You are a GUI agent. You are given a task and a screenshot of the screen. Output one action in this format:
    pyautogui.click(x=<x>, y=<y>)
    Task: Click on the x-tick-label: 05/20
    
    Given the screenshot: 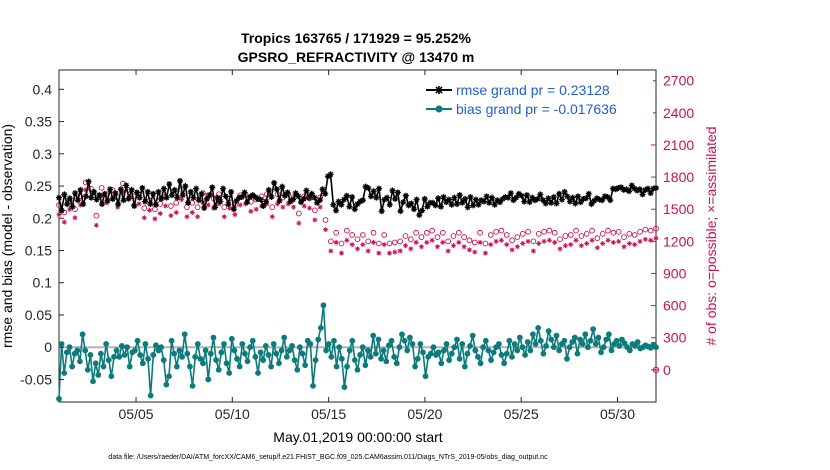 What is the action you would take?
    pyautogui.click(x=424, y=414)
    